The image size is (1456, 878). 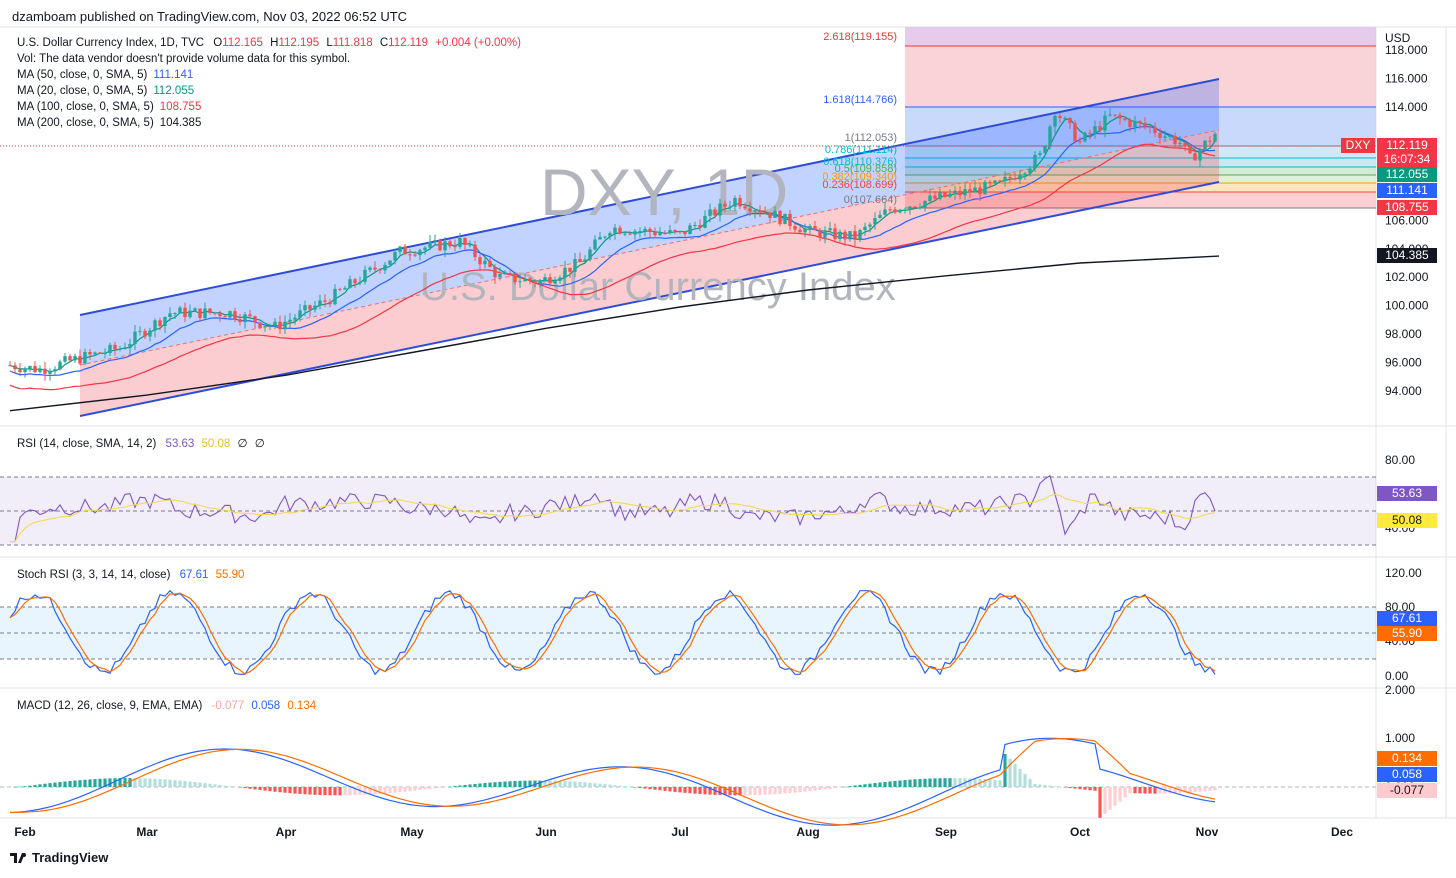 I want to click on stoch-rsi-pane, so click(x=688, y=632).